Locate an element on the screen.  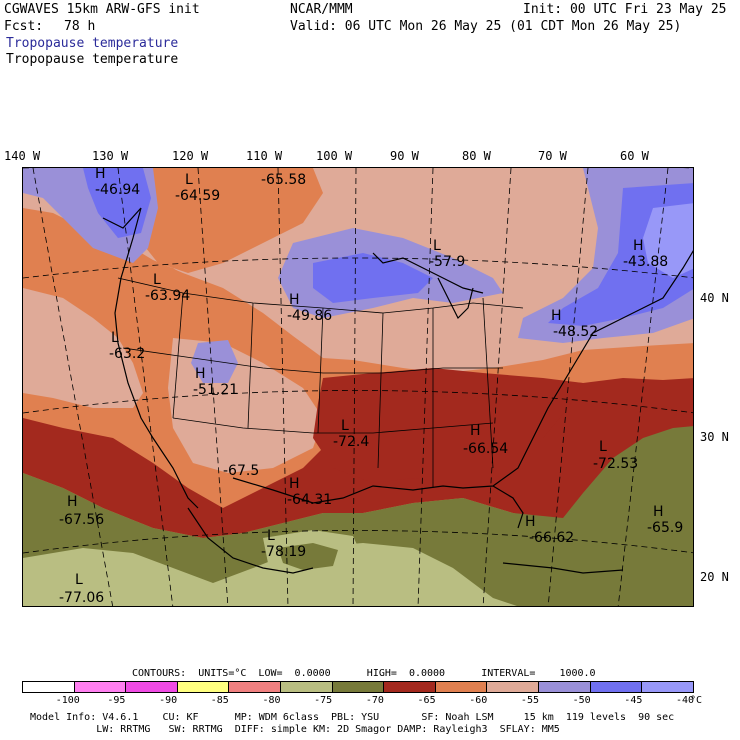
model-name: CGWAVES 15km ARW-GFS init is located at coordinates (102, 9).